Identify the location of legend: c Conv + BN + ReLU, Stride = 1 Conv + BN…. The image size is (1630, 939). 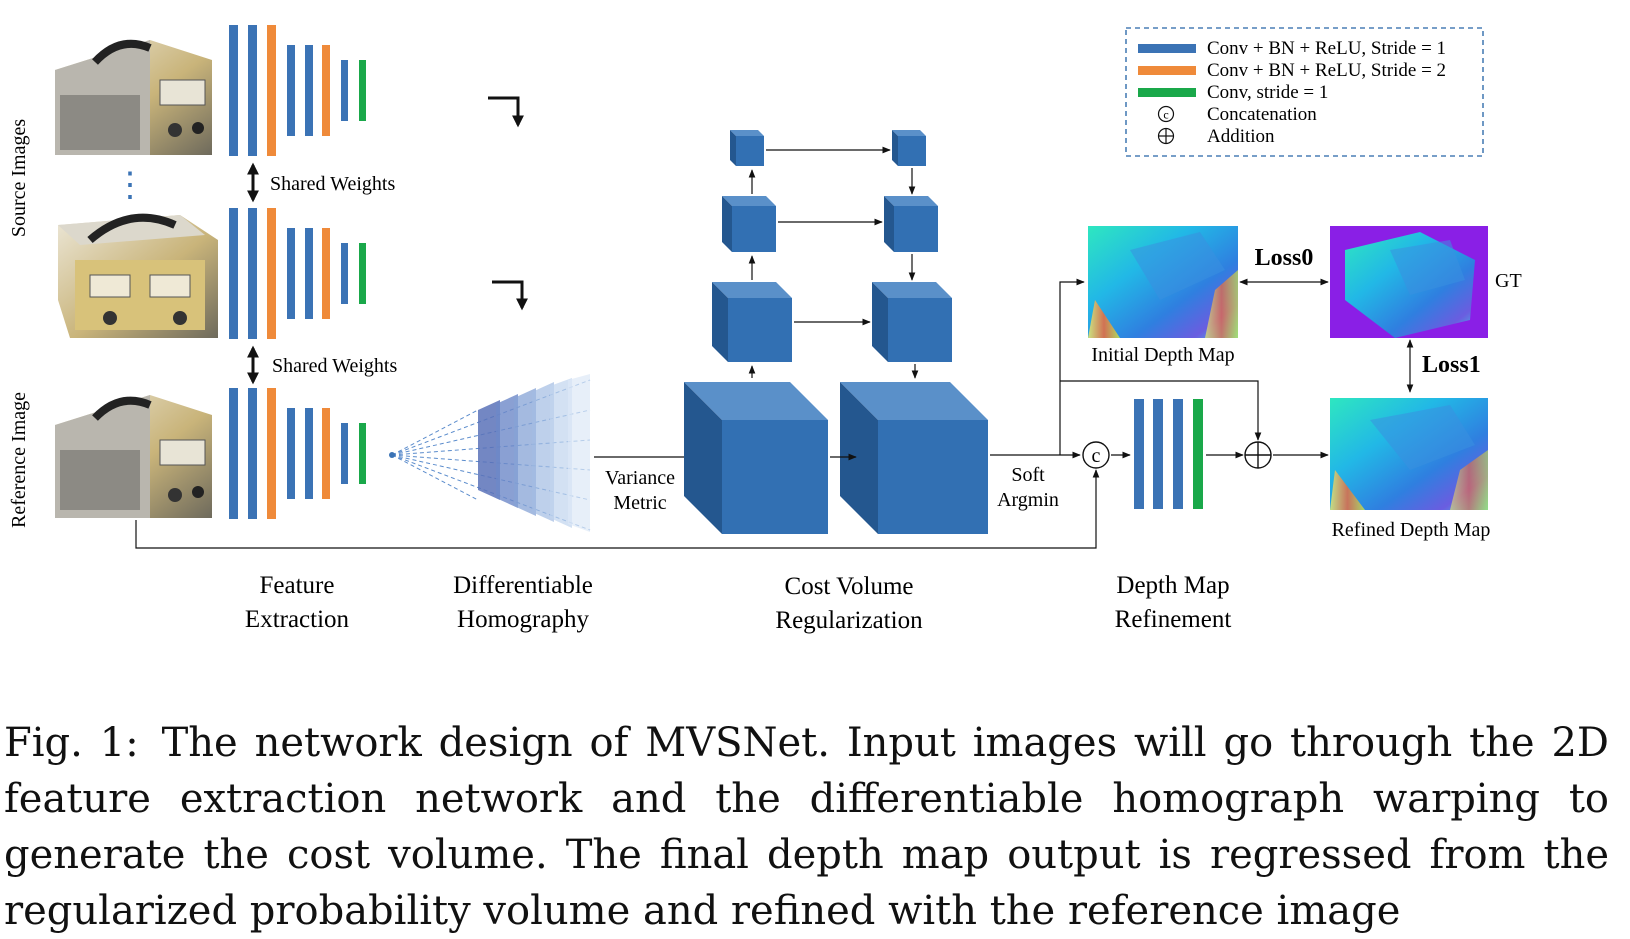
(1304, 92).